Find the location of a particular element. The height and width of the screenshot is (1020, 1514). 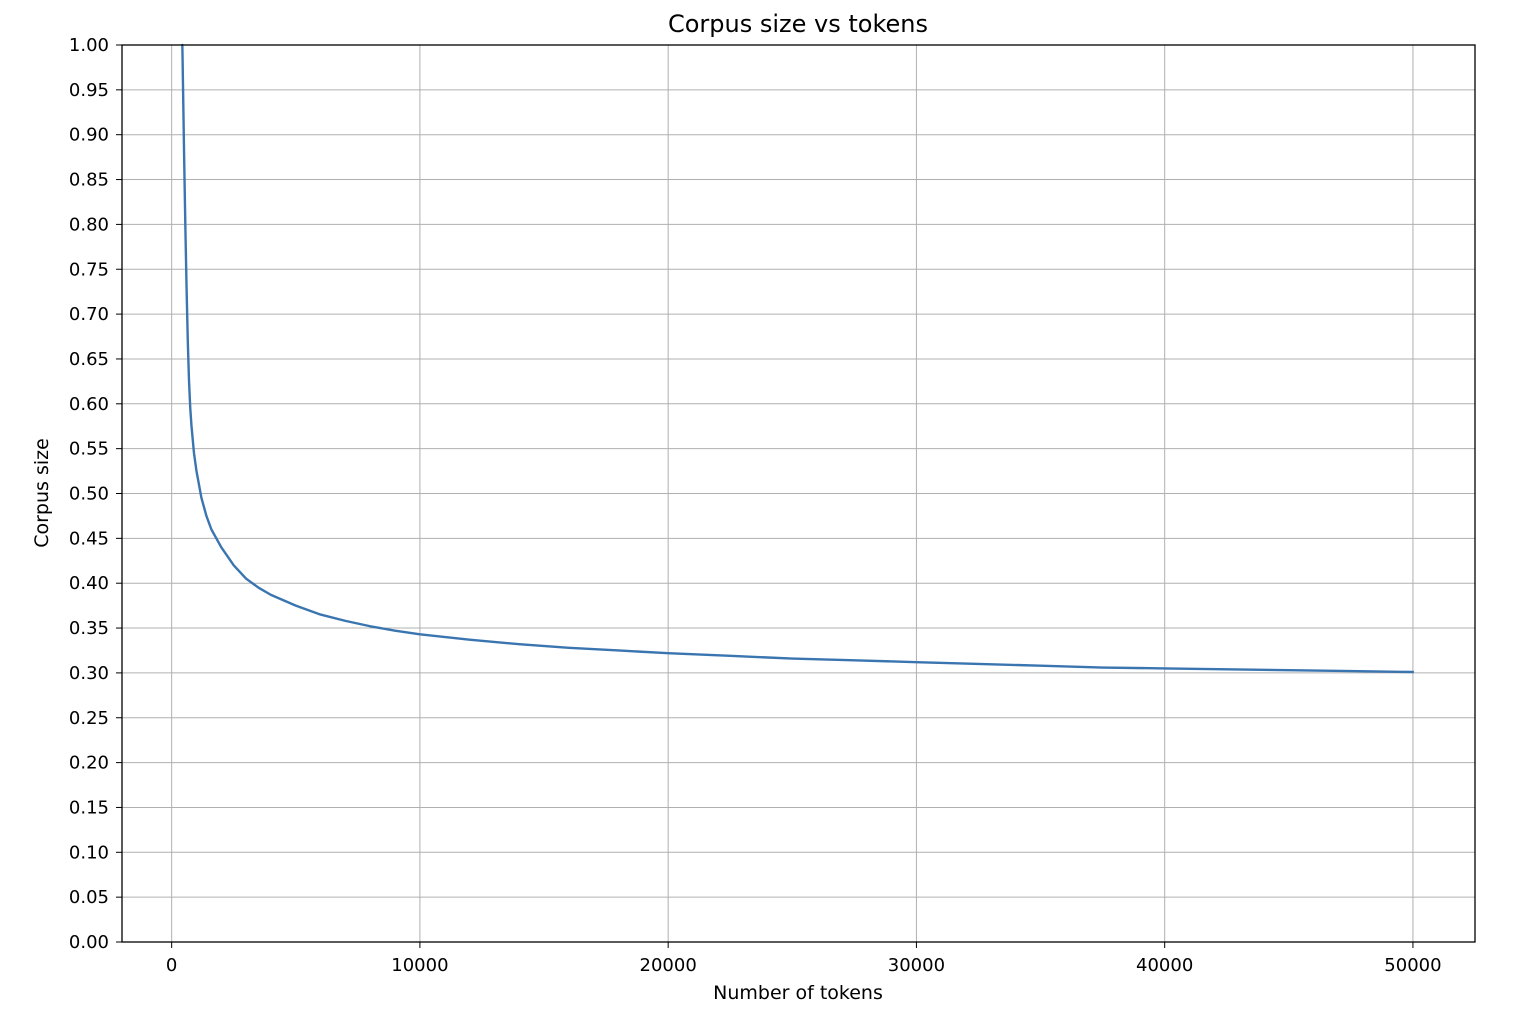

x-tick-label: 10000 is located at coordinates (419, 965).